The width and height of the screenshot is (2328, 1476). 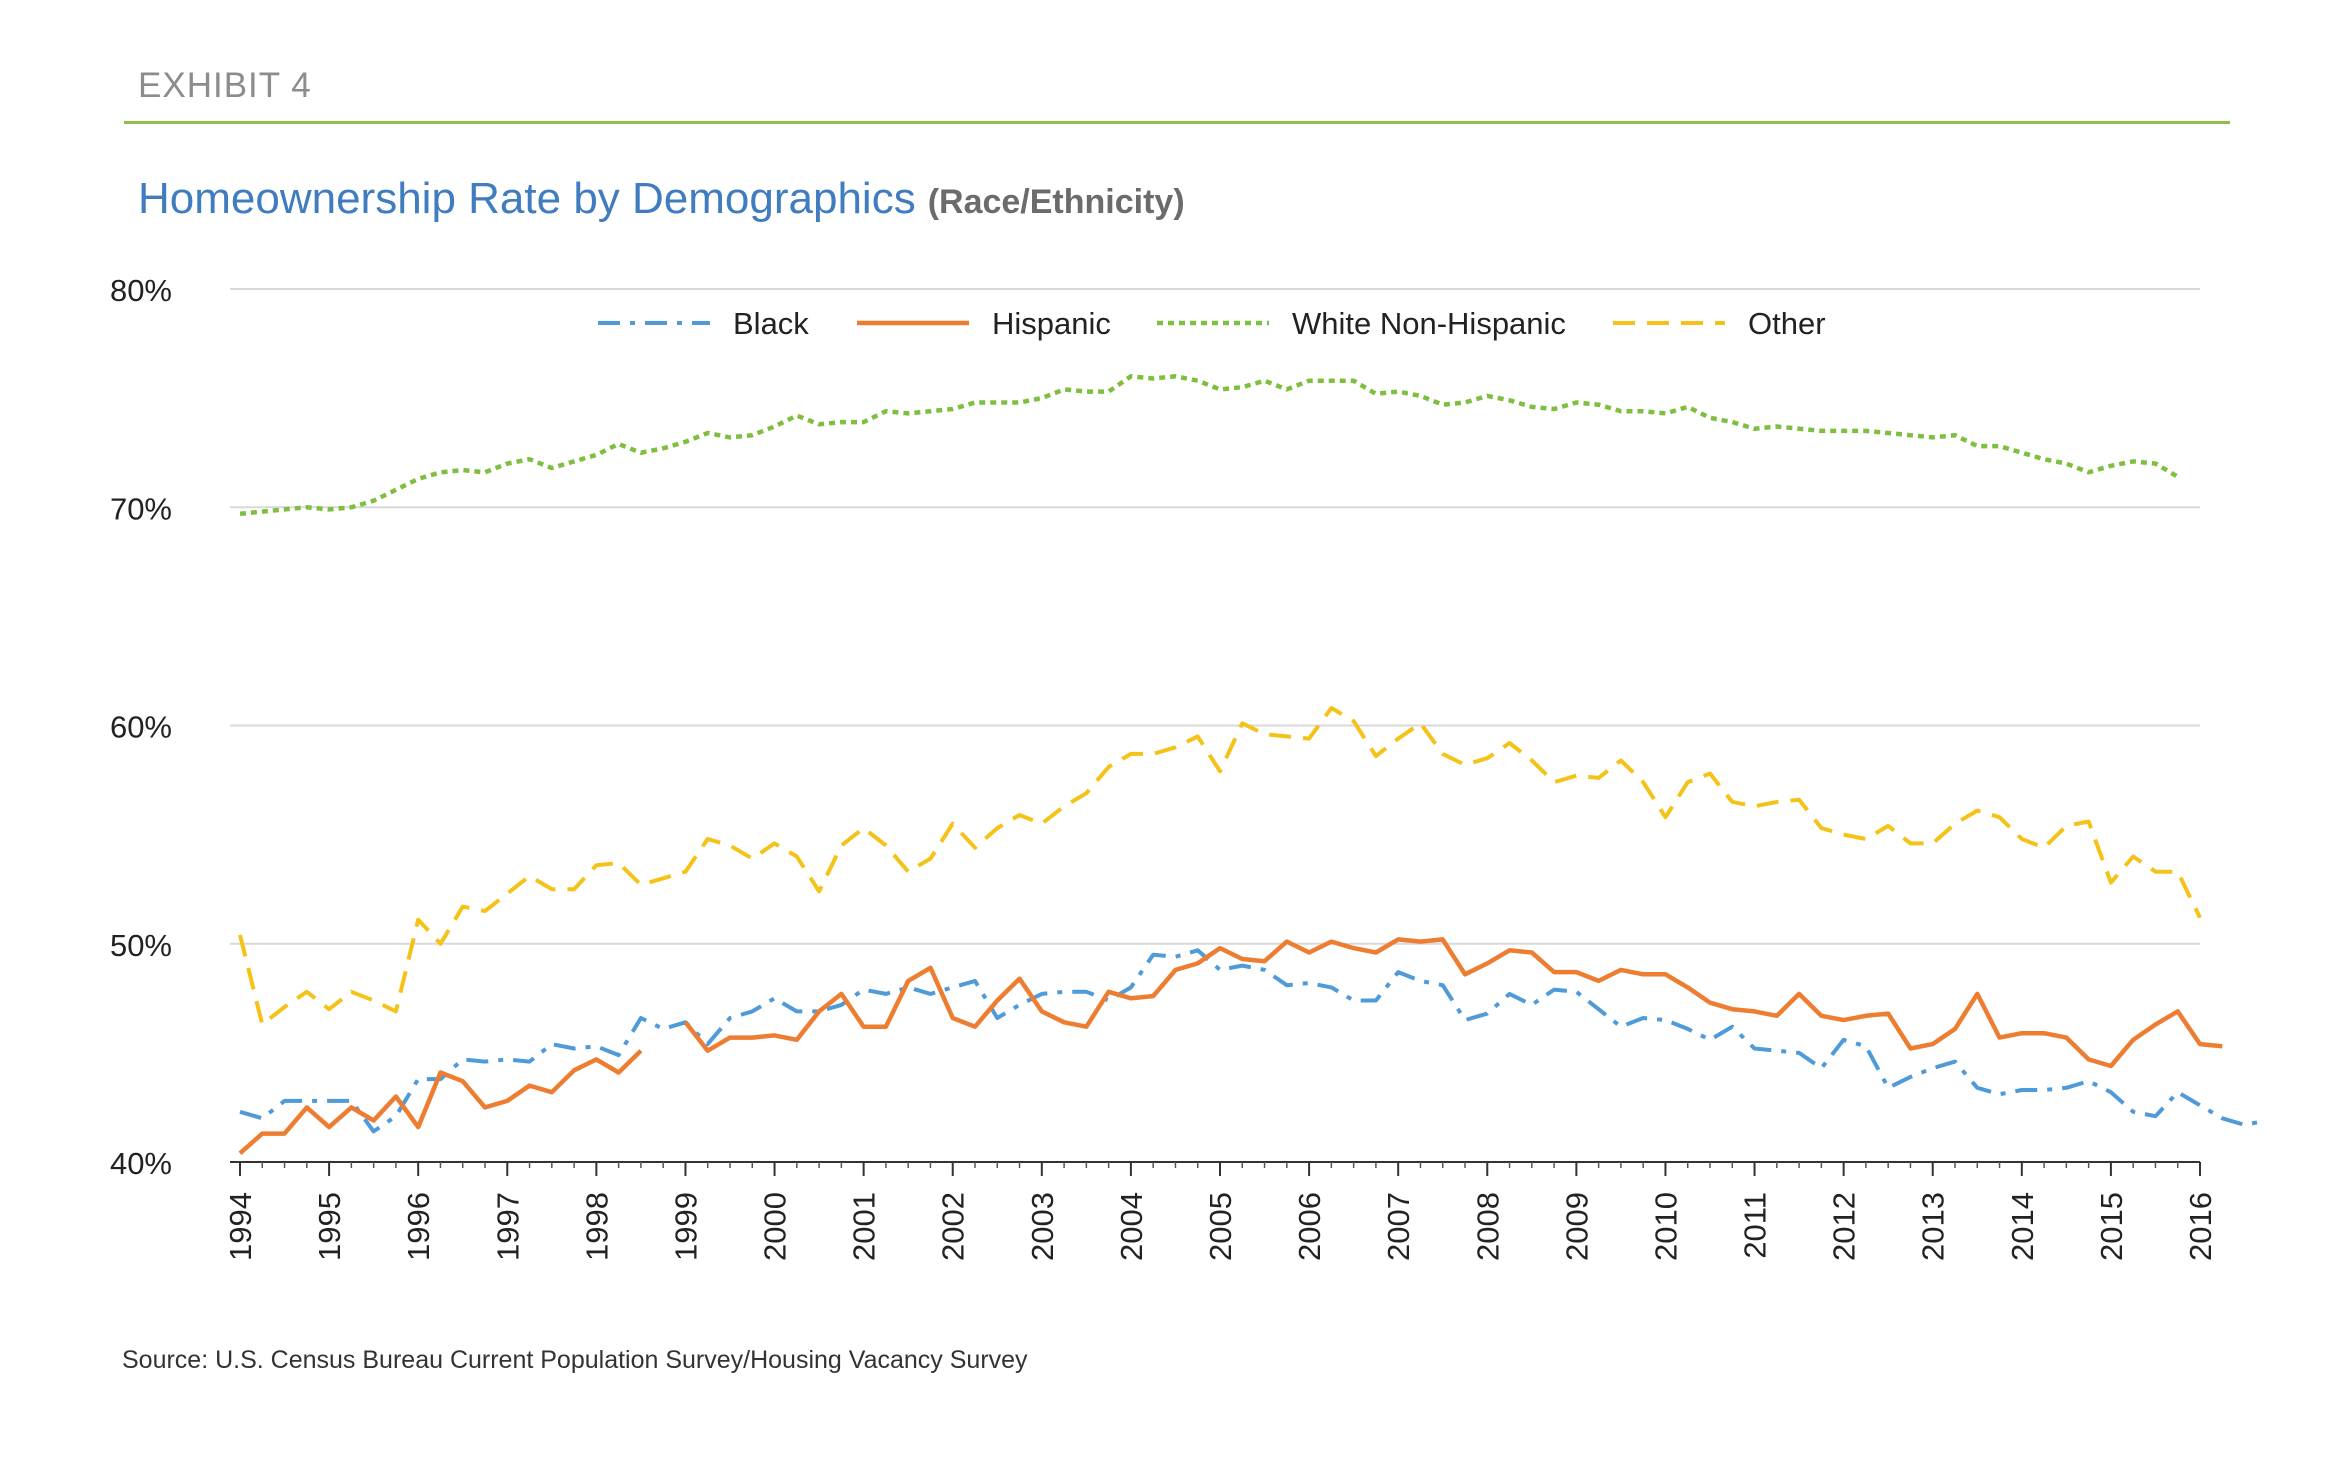 I want to click on x-tick-label: 2008, so click(x=1487, y=1226).